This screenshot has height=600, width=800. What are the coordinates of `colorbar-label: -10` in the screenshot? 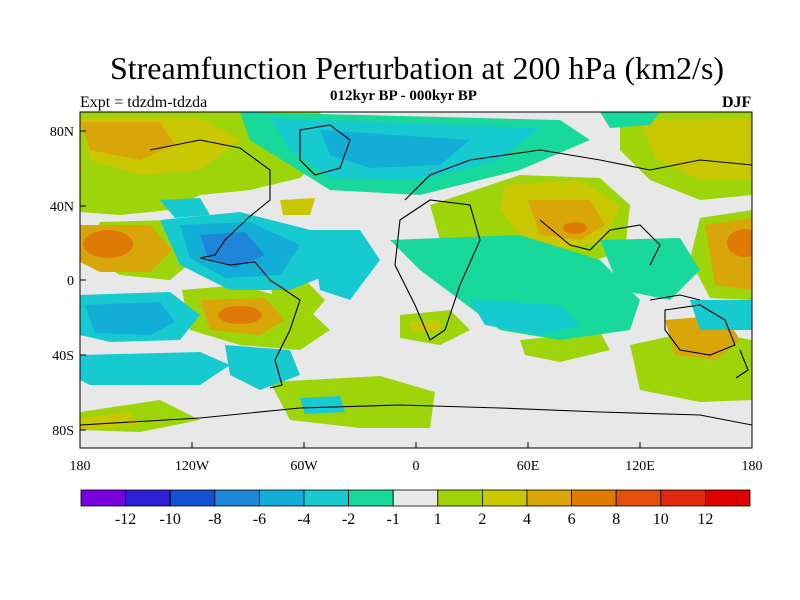 It's located at (170, 519).